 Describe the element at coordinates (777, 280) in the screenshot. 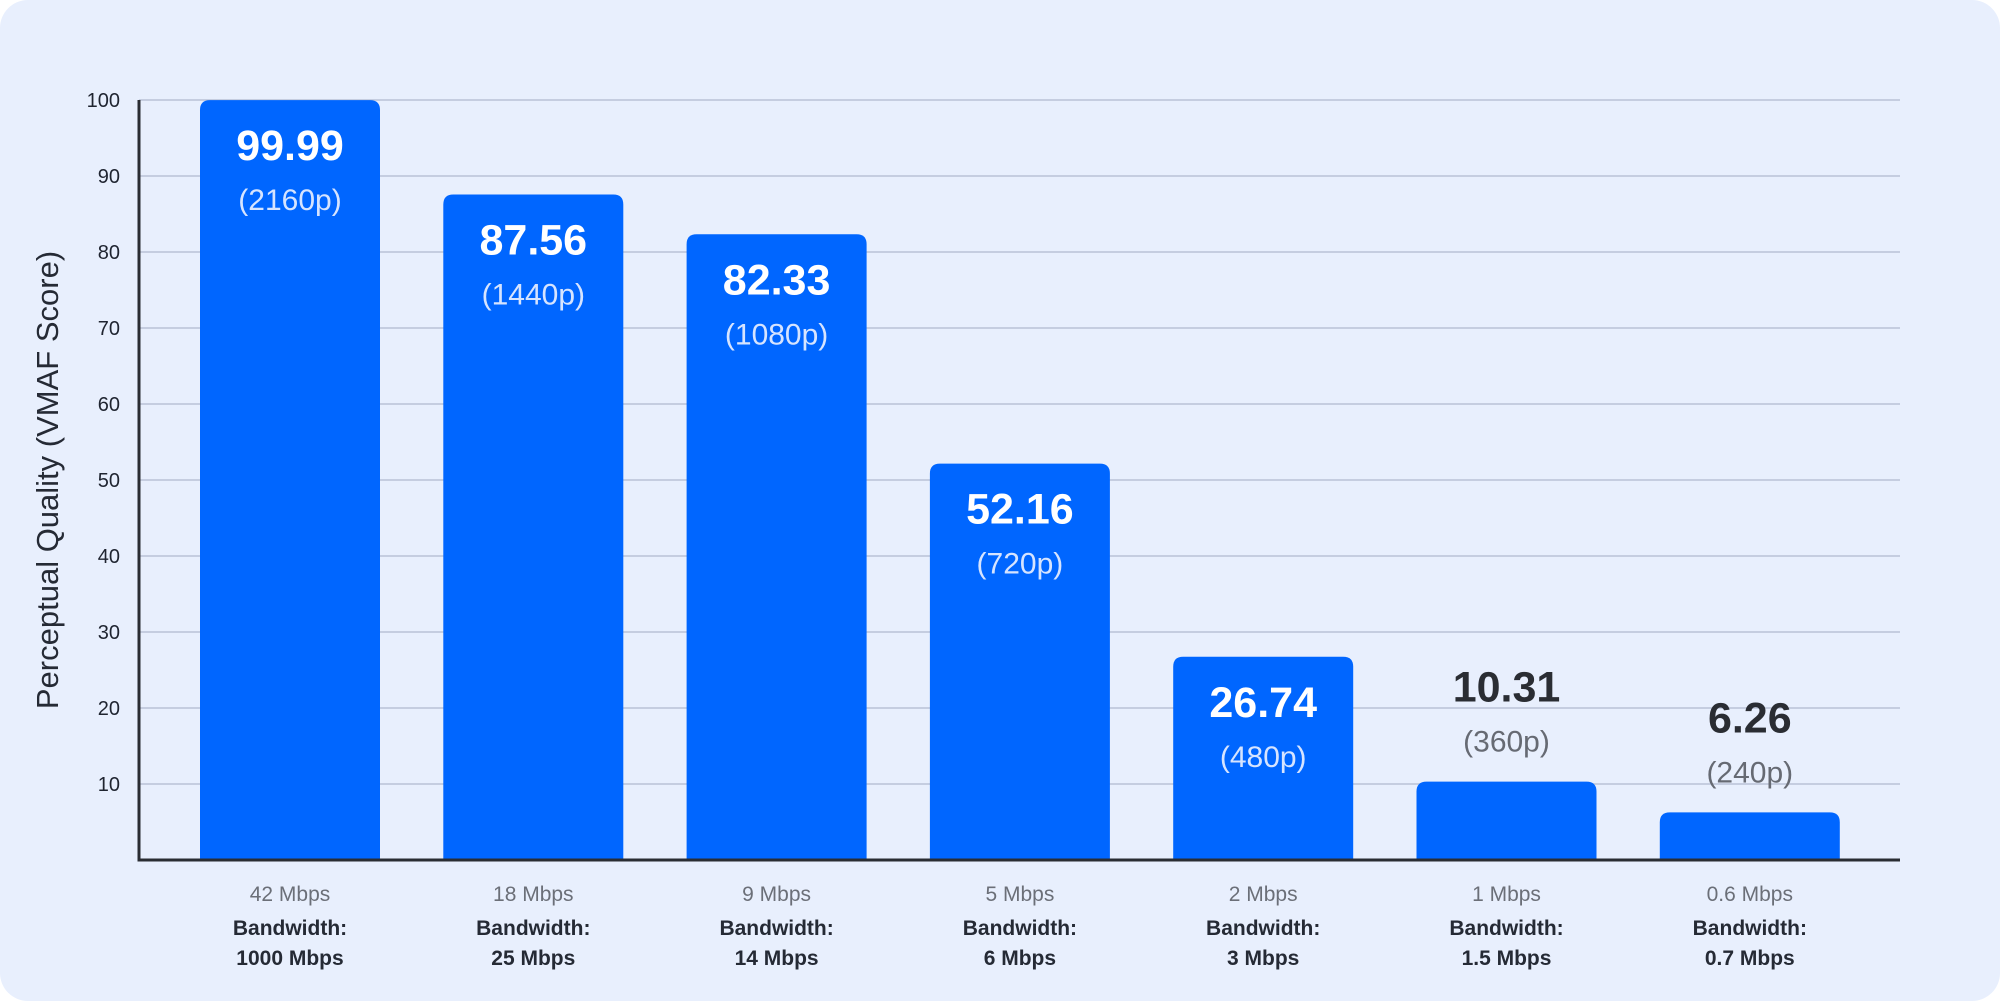

I see `bar-value-label: 82.33` at that location.